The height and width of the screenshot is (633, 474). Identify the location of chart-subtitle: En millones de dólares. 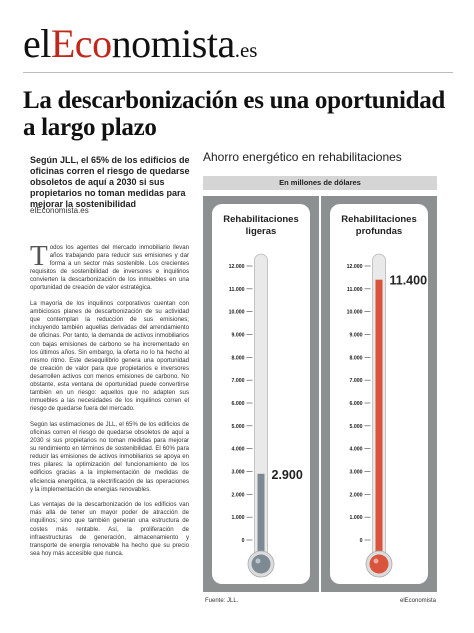
(320, 182).